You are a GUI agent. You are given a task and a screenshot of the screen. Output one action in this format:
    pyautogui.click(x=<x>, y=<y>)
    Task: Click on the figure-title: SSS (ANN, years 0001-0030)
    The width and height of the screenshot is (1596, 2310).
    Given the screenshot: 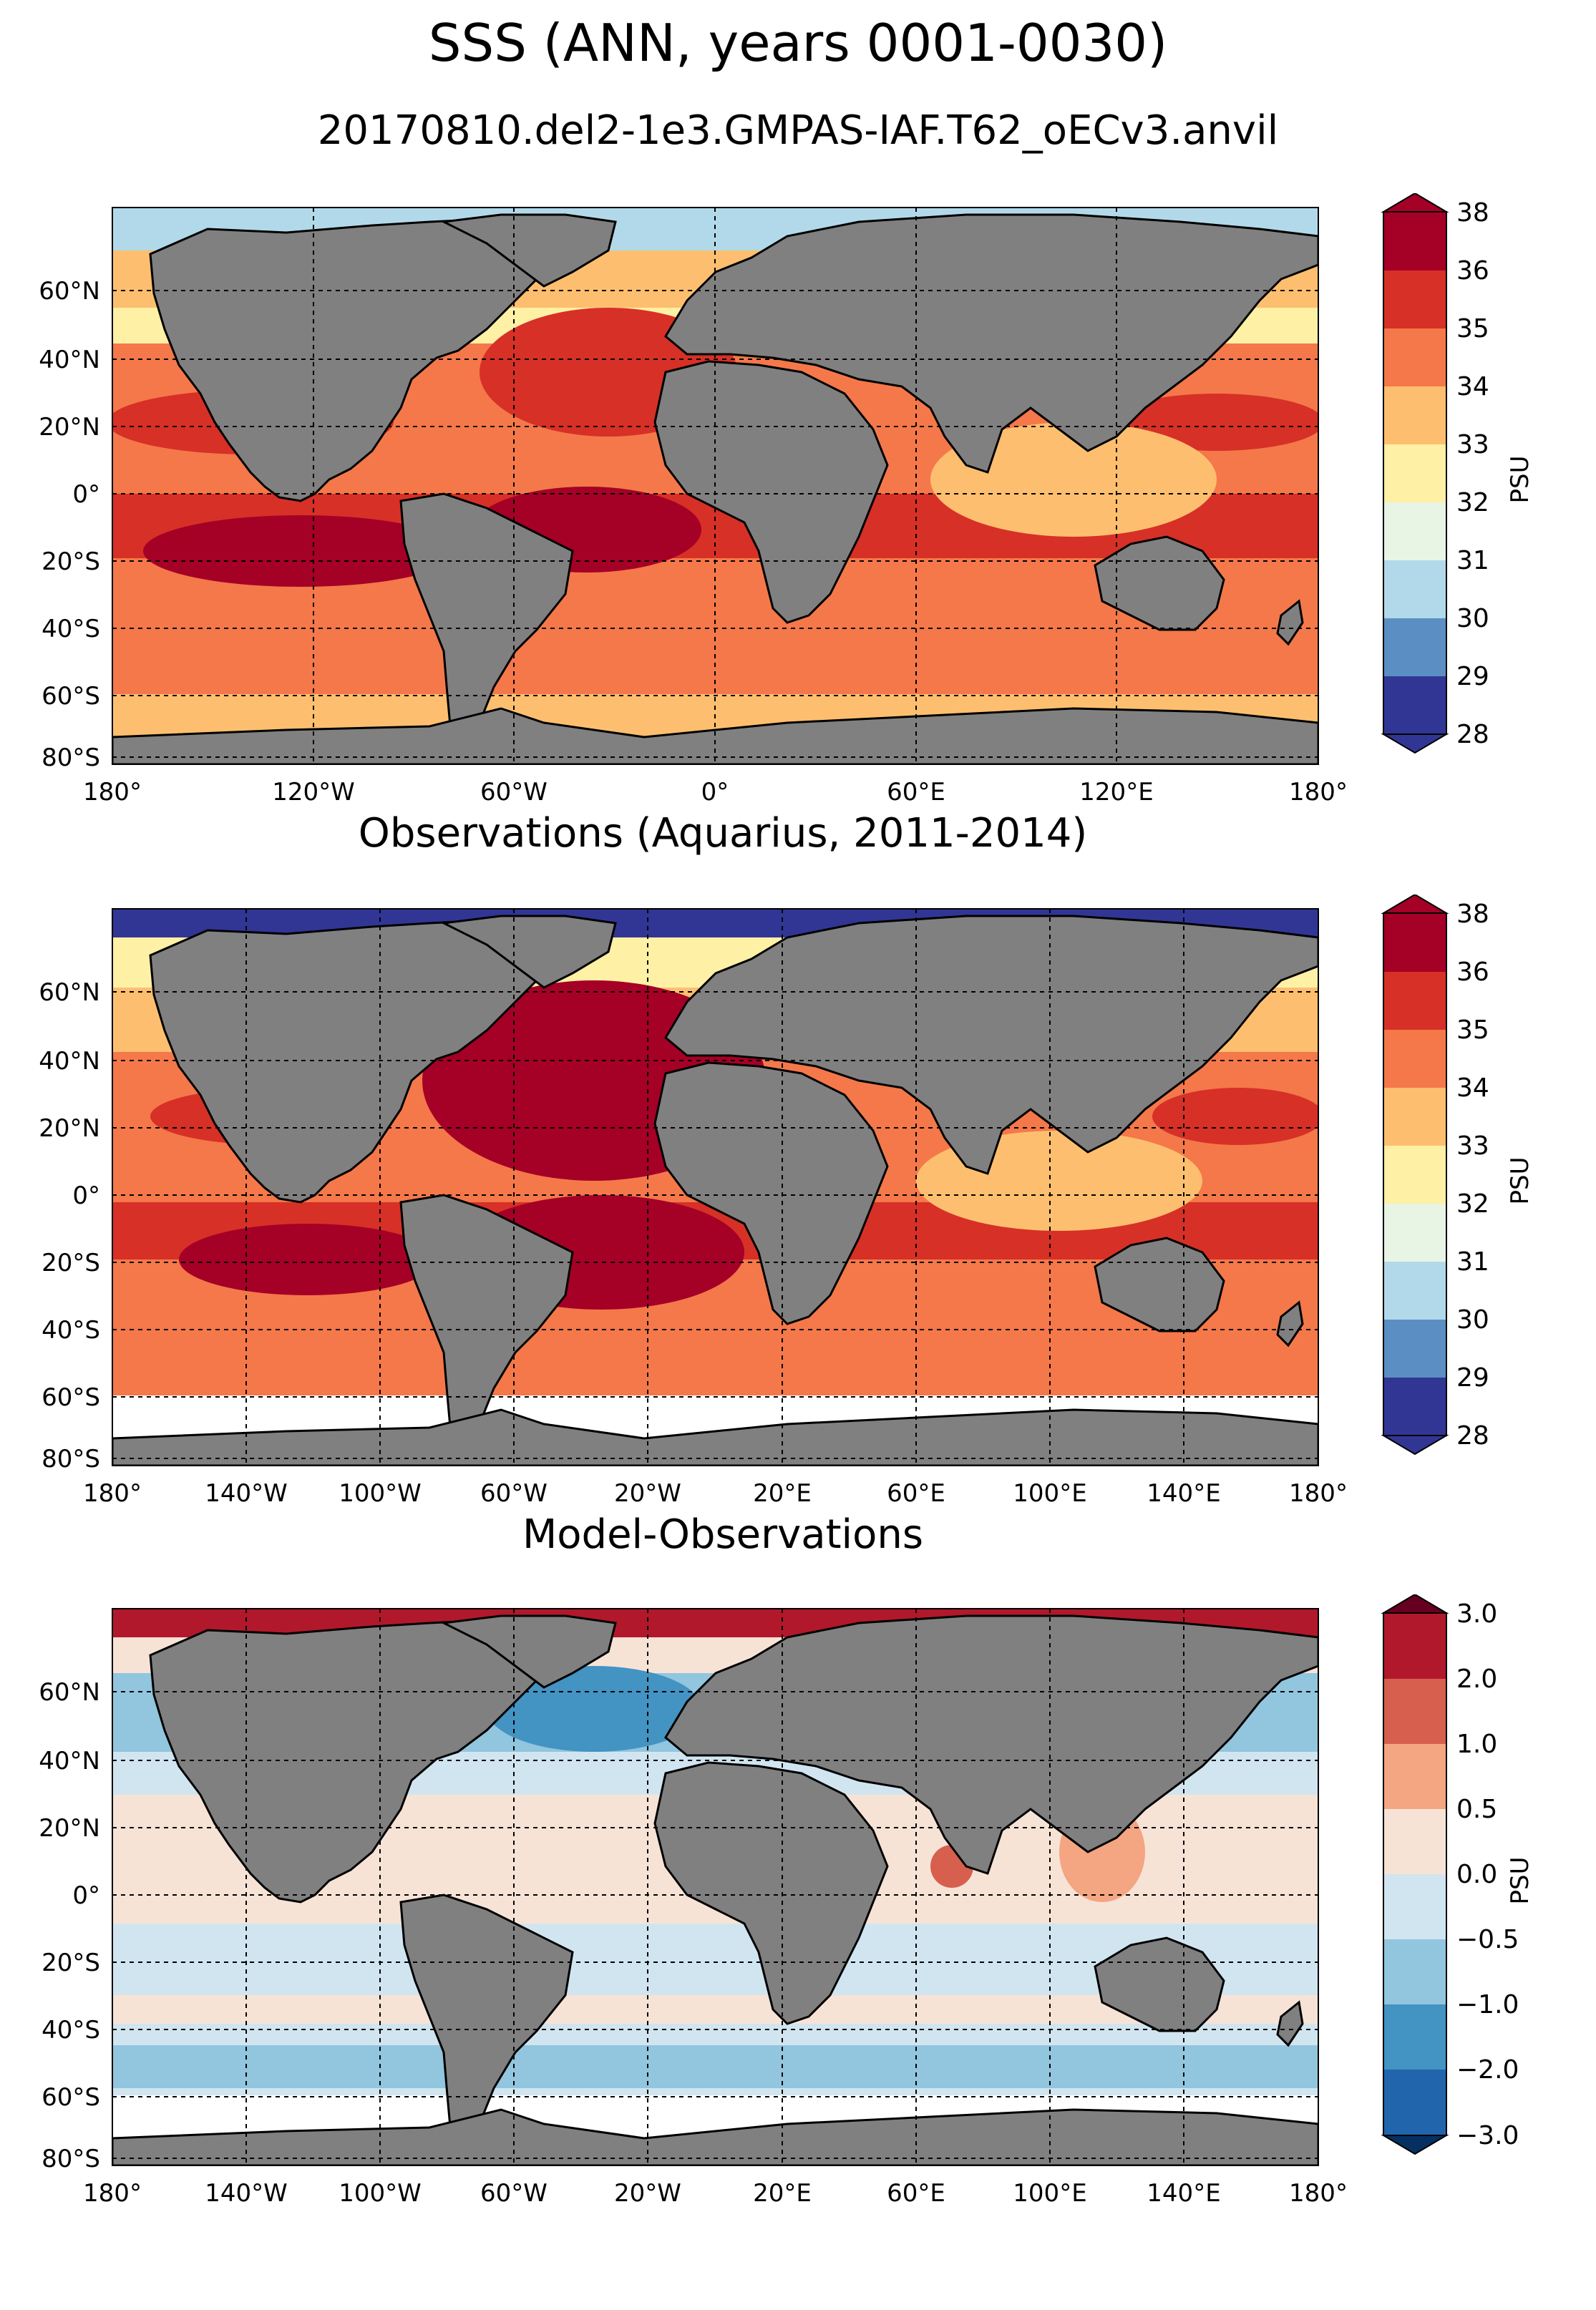 What is the action you would take?
    pyautogui.click(x=798, y=43)
    